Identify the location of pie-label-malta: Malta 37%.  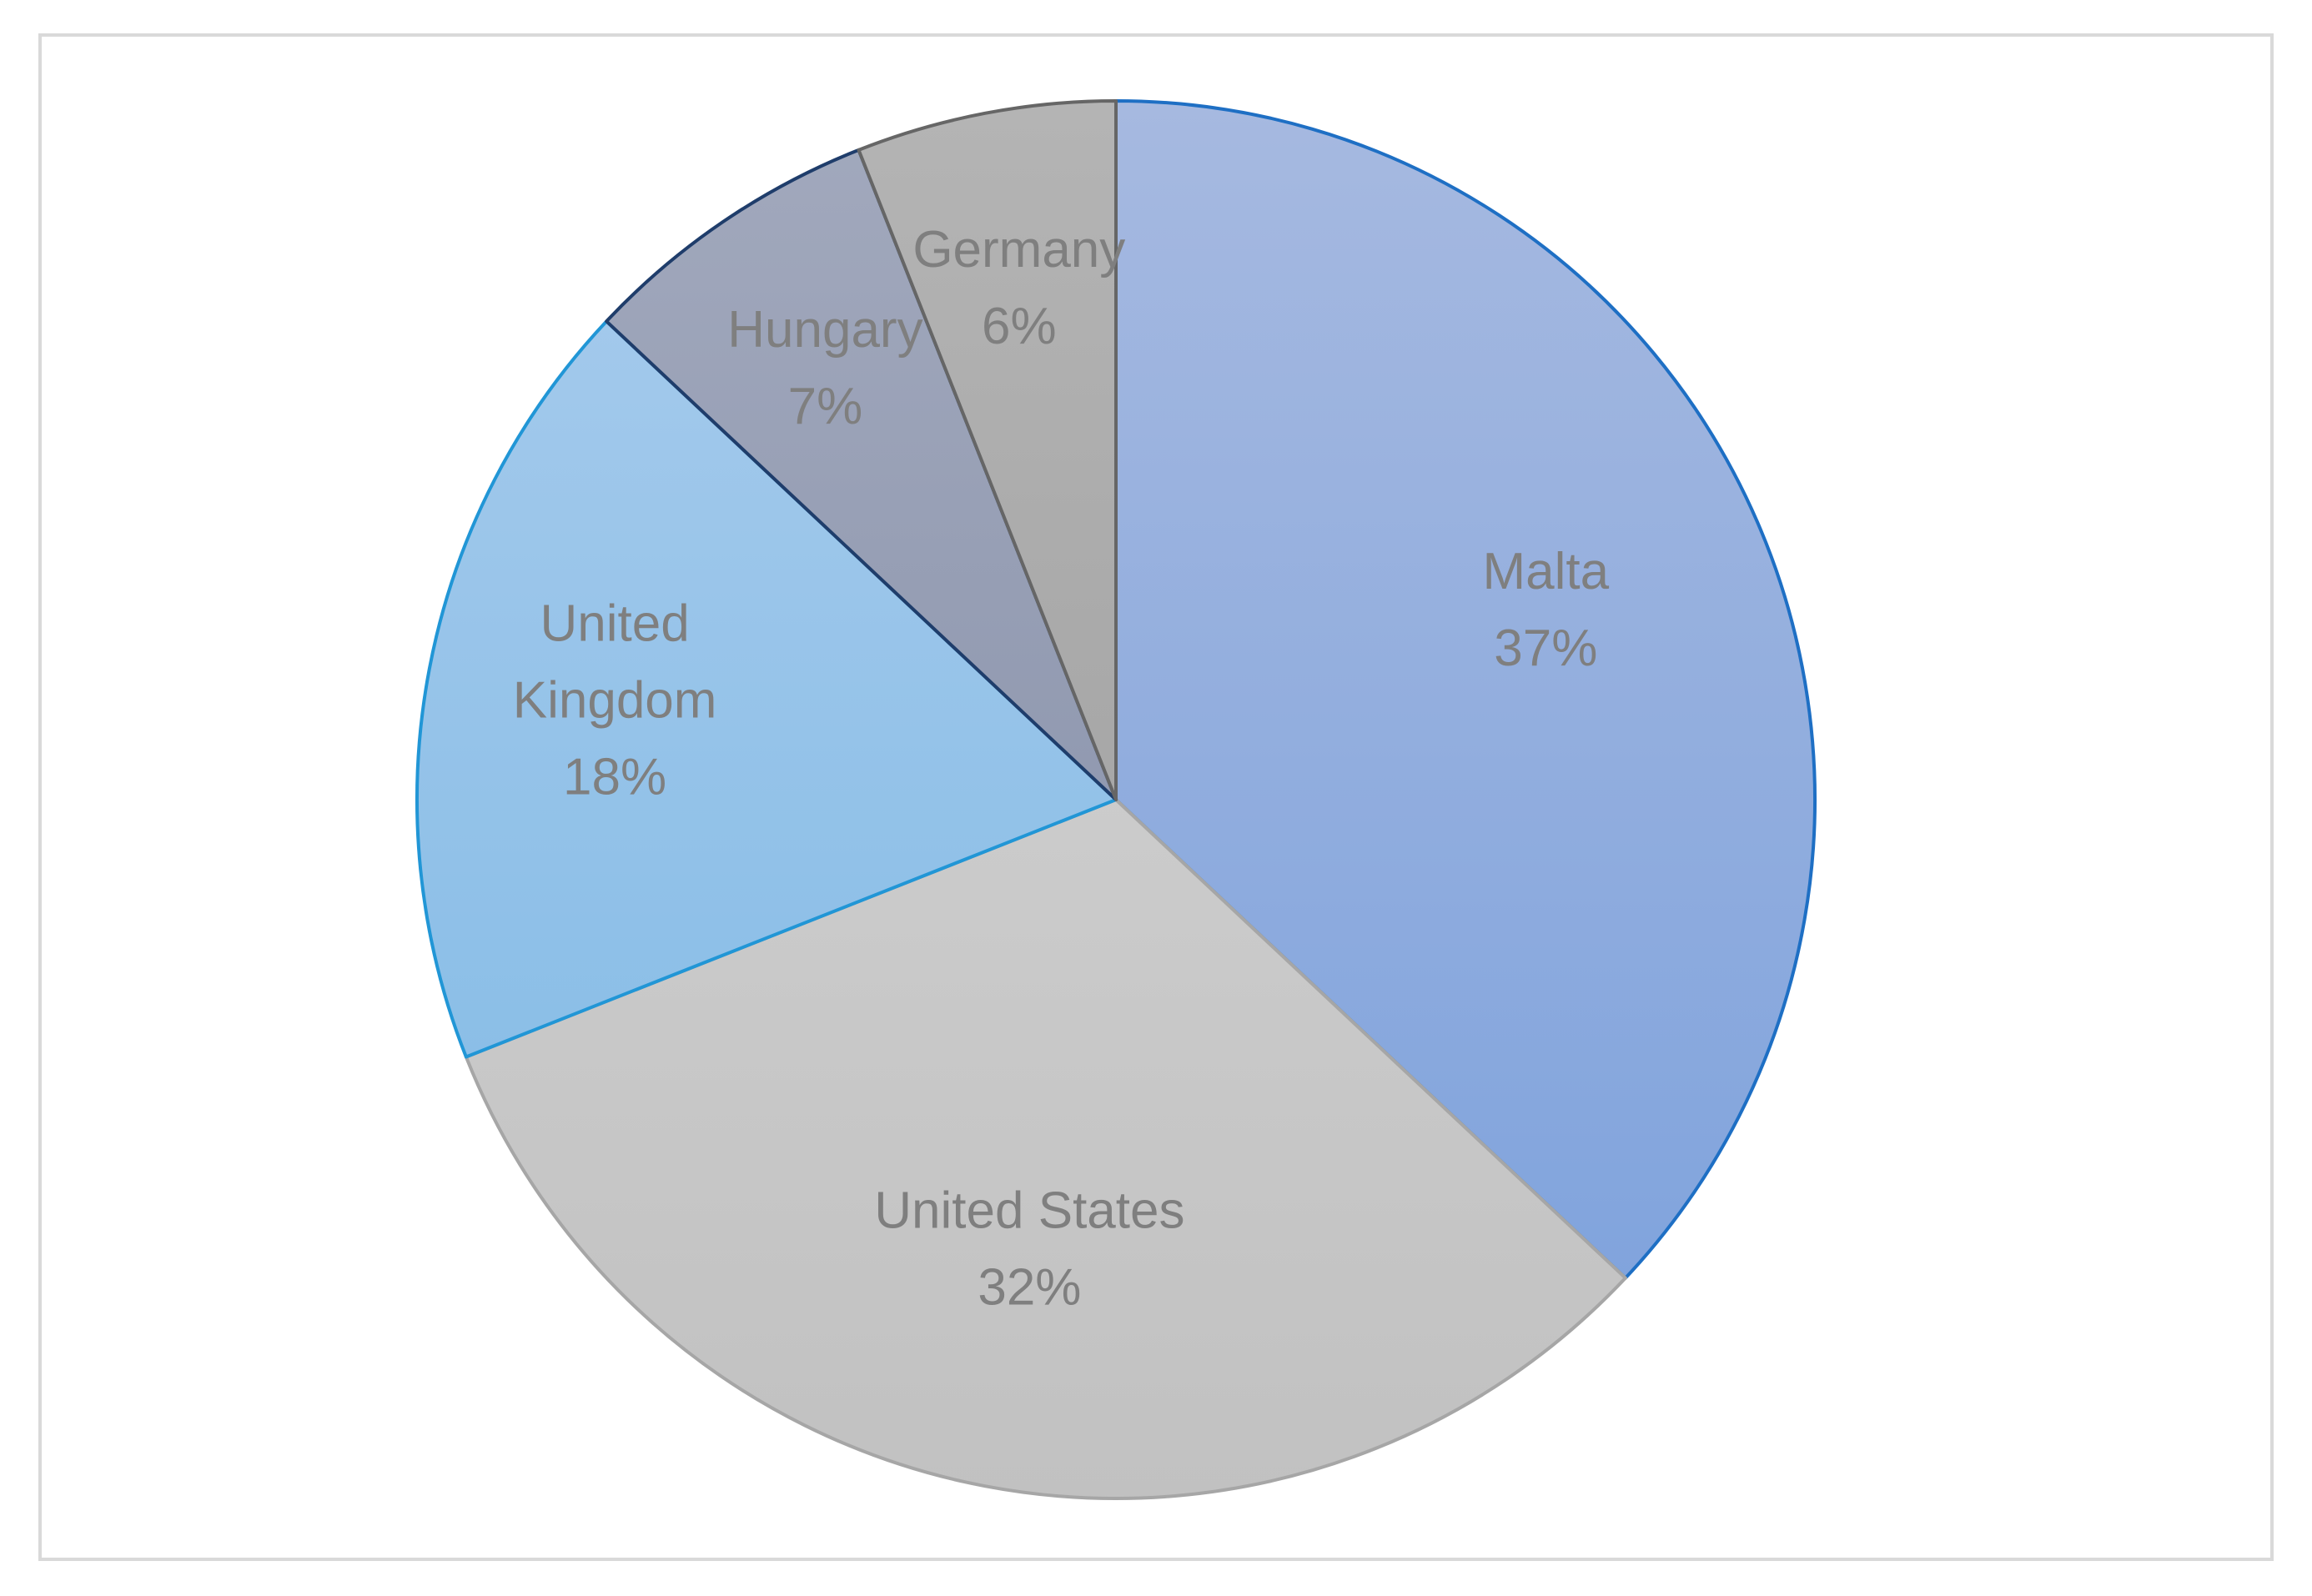
(1545, 610).